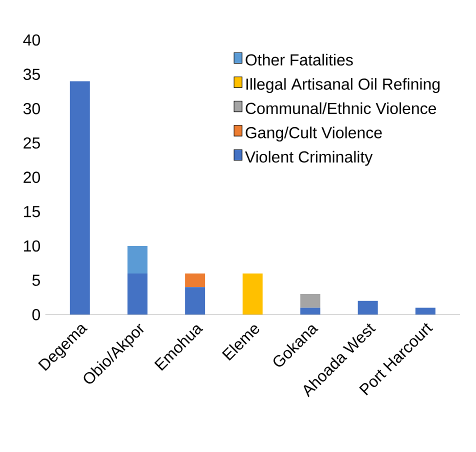 This screenshot has height=452, width=476. Describe the element at coordinates (309, 158) in the screenshot. I see `legend-label: Violent Criminality` at that location.